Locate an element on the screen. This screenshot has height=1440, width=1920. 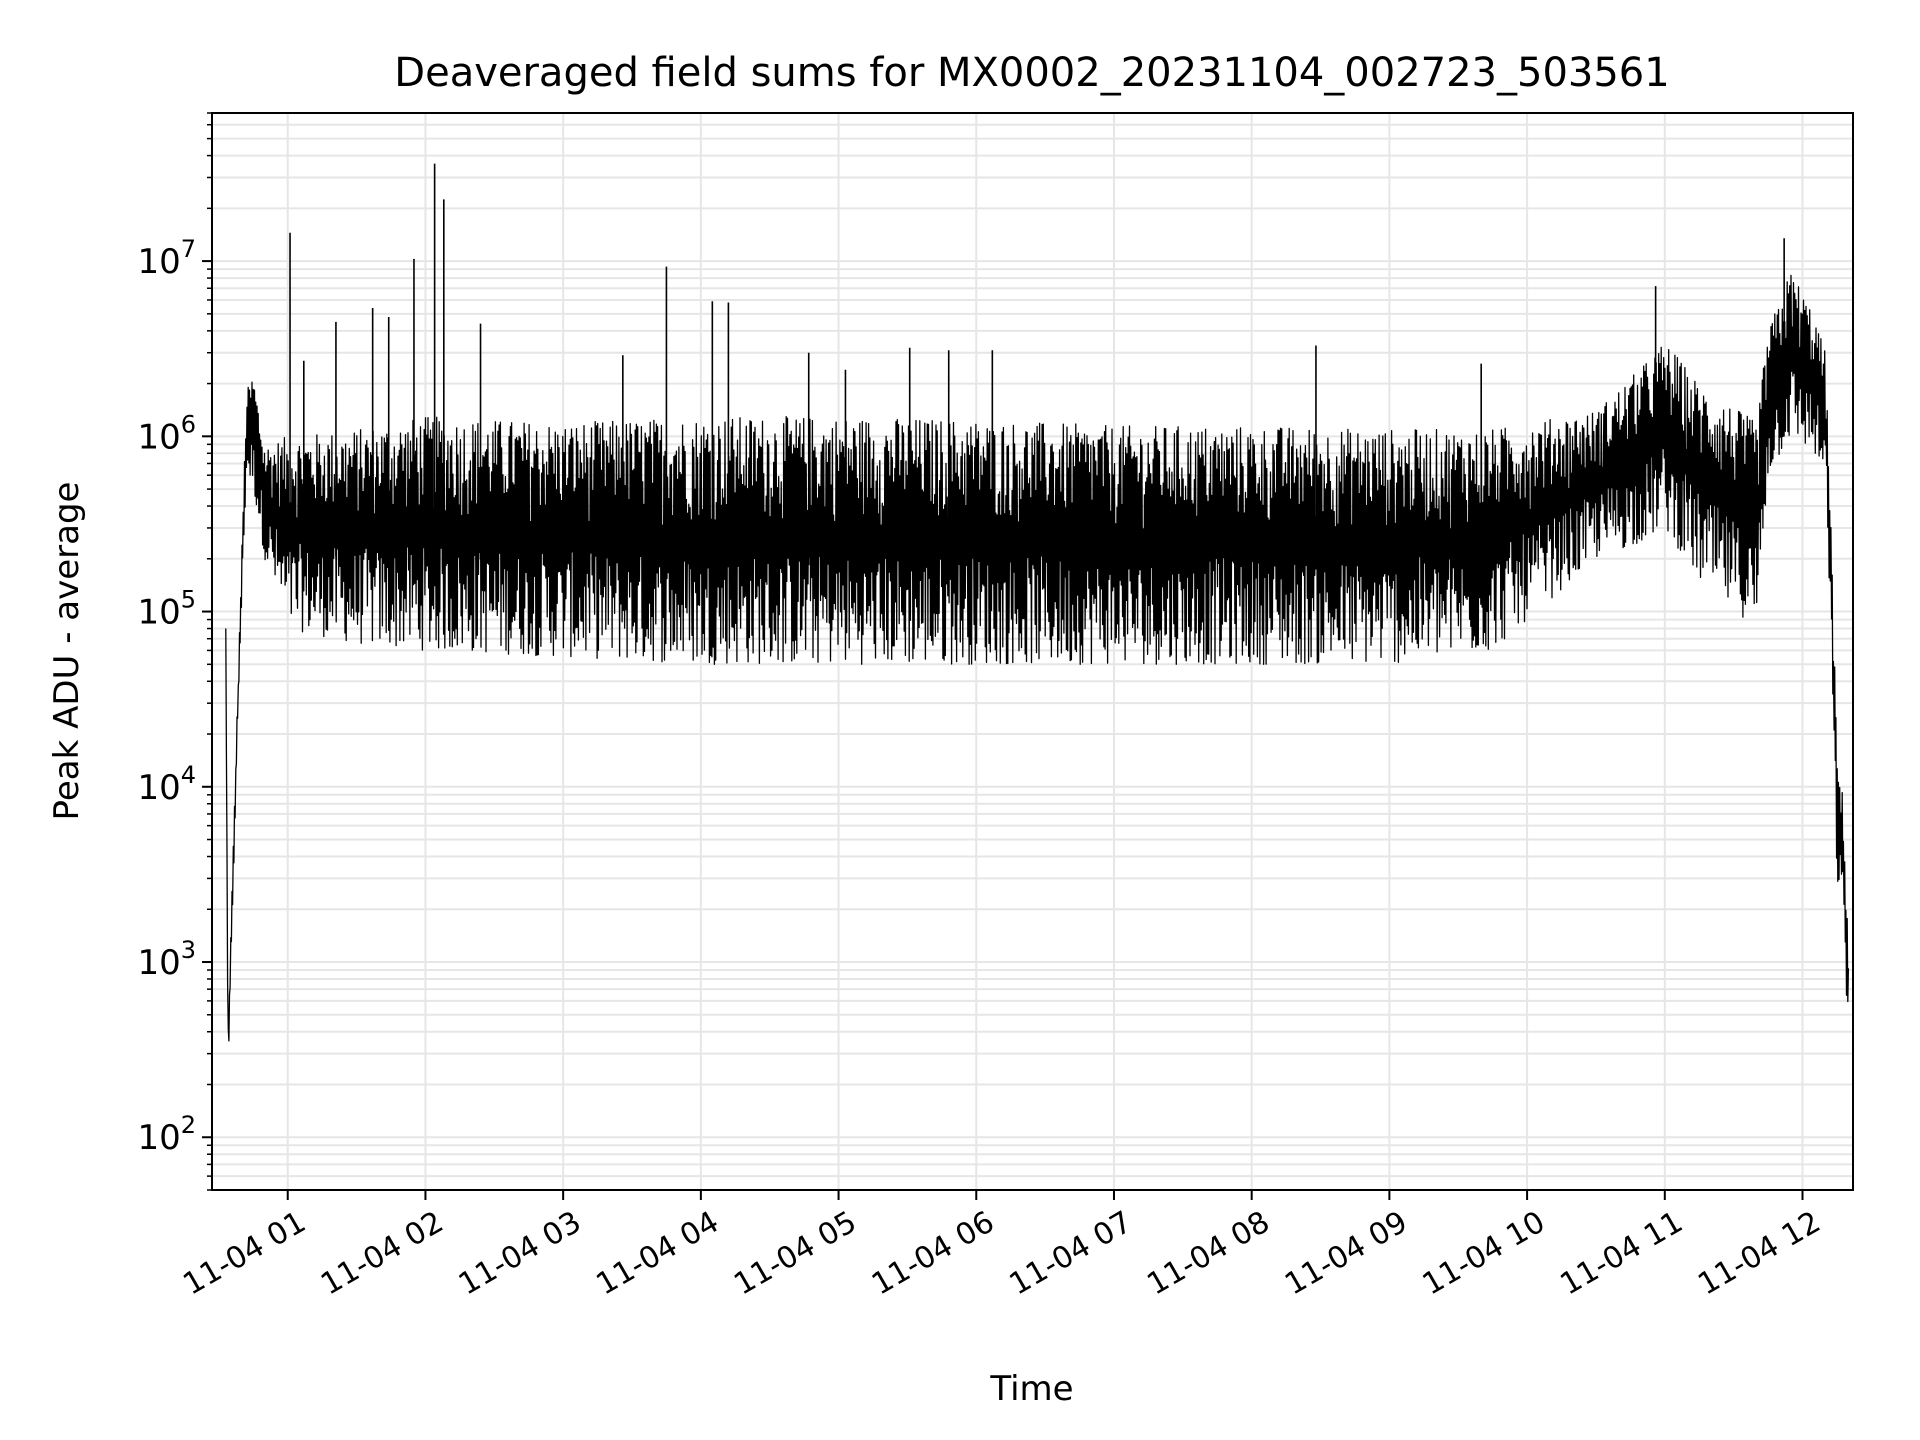
y-tick-label: 10⁷ is located at coordinates (166, 258).